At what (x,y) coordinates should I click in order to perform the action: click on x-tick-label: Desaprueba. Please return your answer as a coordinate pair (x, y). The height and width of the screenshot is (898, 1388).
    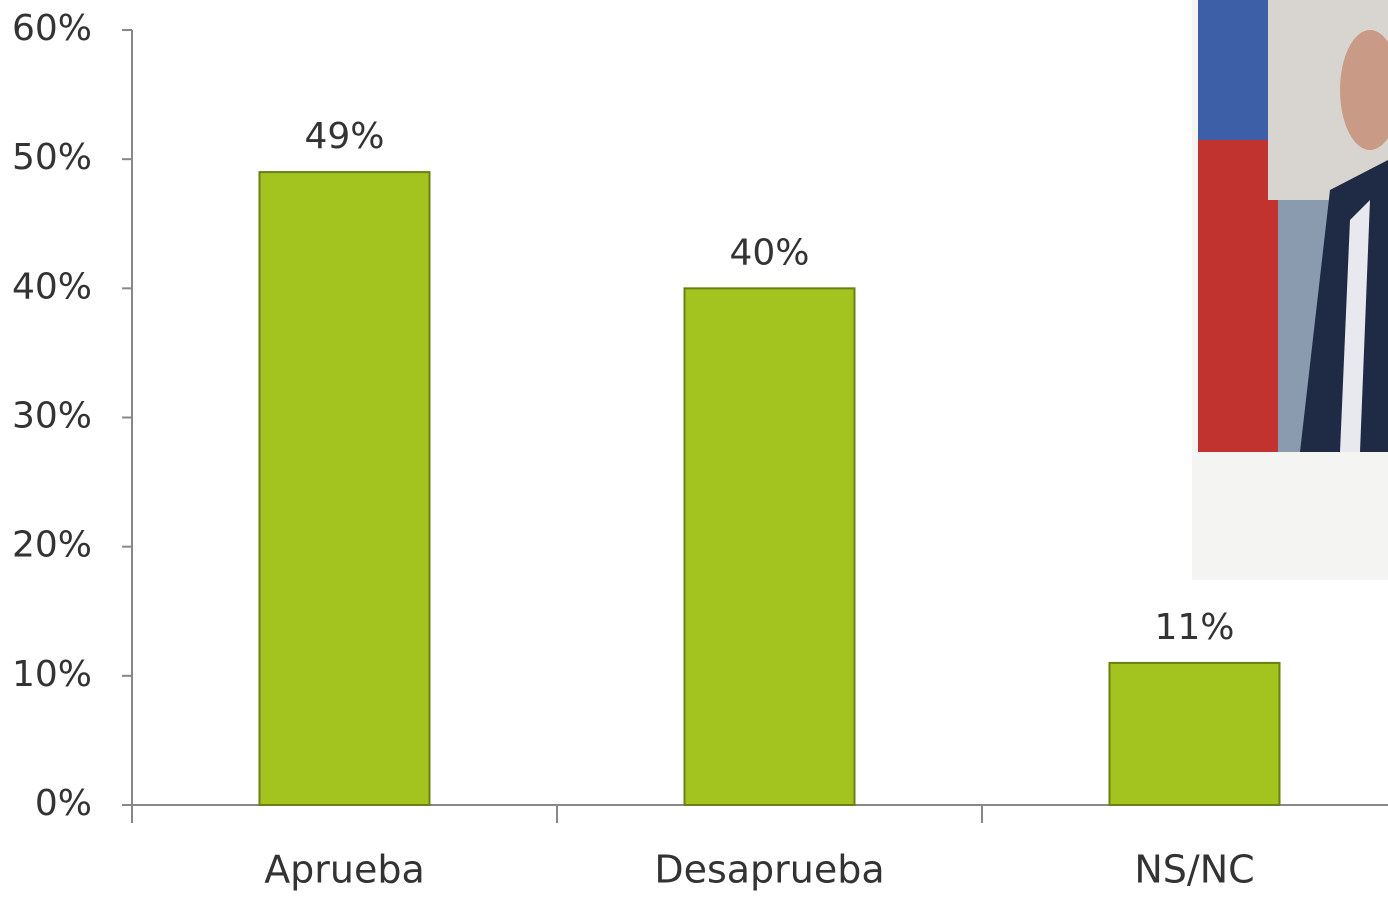
    Looking at the image, I should click on (769, 870).